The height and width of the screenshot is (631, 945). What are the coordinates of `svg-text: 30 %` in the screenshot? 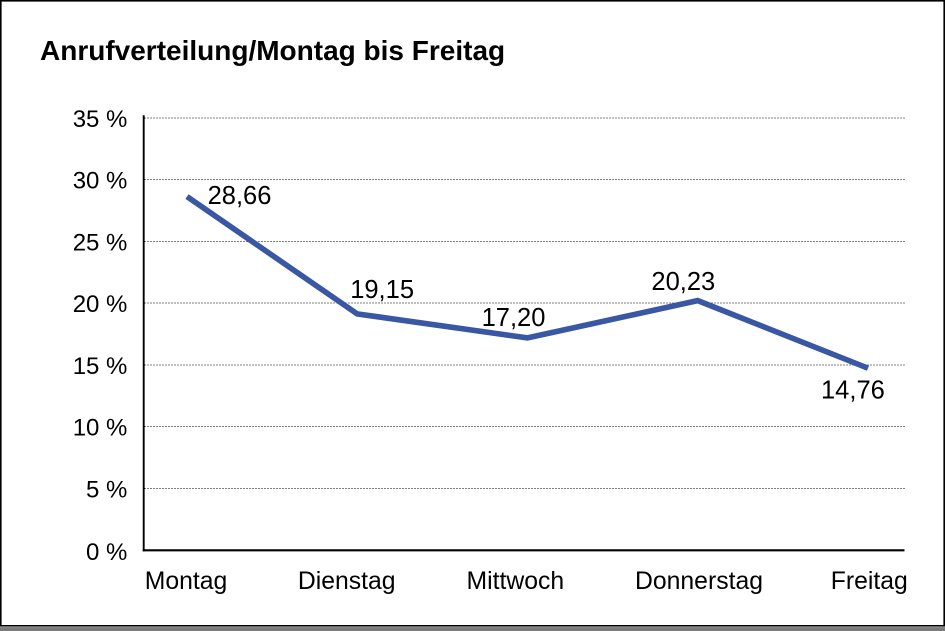 It's located at (100, 181).